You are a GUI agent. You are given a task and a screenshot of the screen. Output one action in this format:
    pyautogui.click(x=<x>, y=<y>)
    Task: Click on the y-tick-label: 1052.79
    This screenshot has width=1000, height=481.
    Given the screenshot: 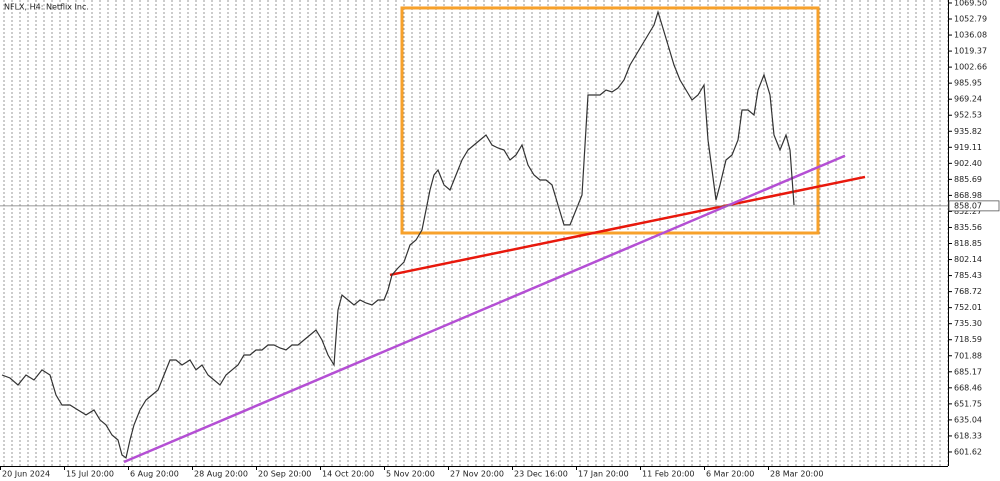 What is the action you would take?
    pyautogui.click(x=970, y=19)
    